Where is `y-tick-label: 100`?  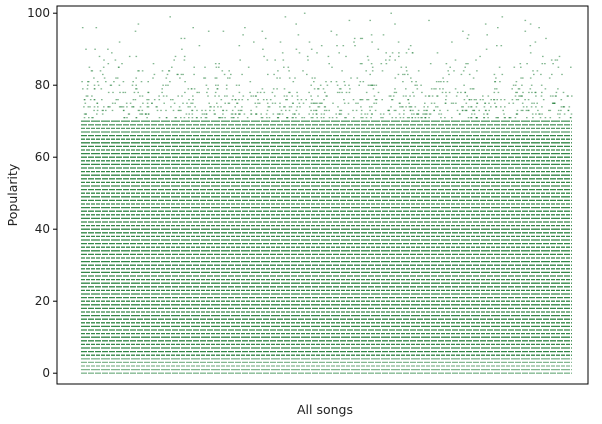 y-tick-label: 100 is located at coordinates (38, 13).